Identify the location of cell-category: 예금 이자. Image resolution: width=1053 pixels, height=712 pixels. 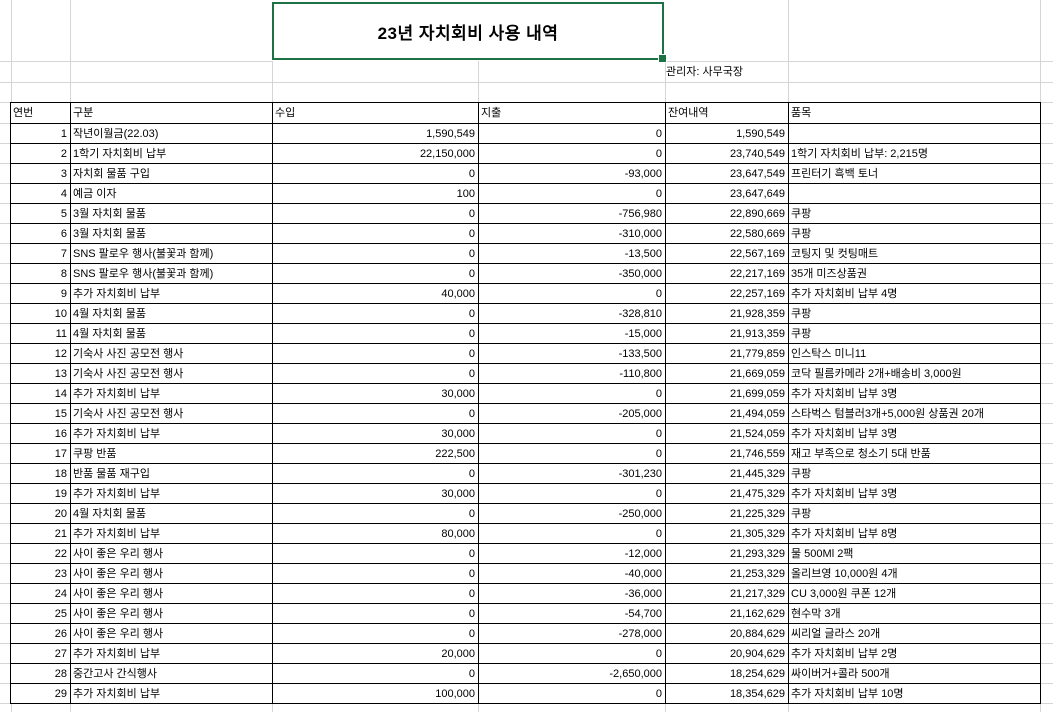
(171, 193).